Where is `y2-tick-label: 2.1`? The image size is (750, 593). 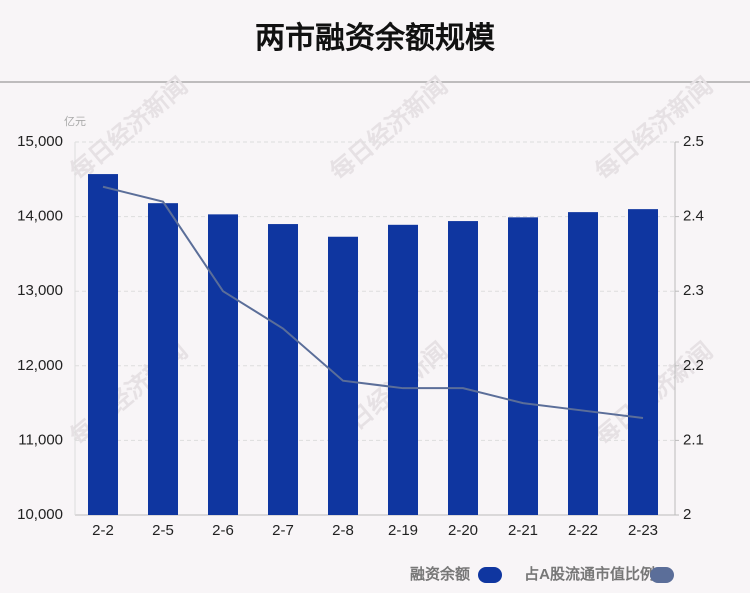 y2-tick-label: 2.1 is located at coordinates (693, 439).